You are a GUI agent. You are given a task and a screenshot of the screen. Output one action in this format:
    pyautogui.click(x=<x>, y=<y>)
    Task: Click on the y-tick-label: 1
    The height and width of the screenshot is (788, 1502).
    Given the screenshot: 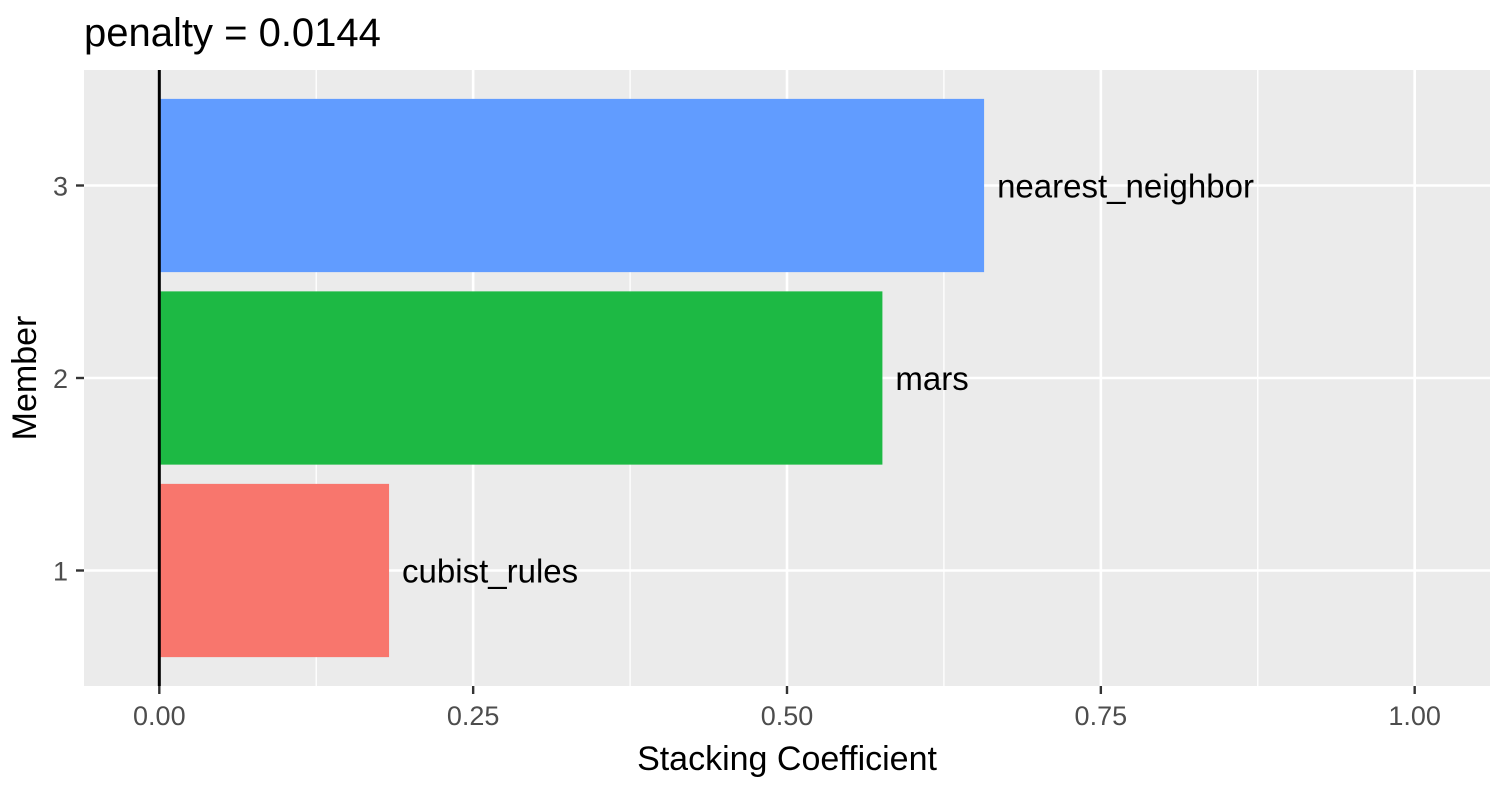 What is the action you would take?
    pyautogui.click(x=60, y=572)
    